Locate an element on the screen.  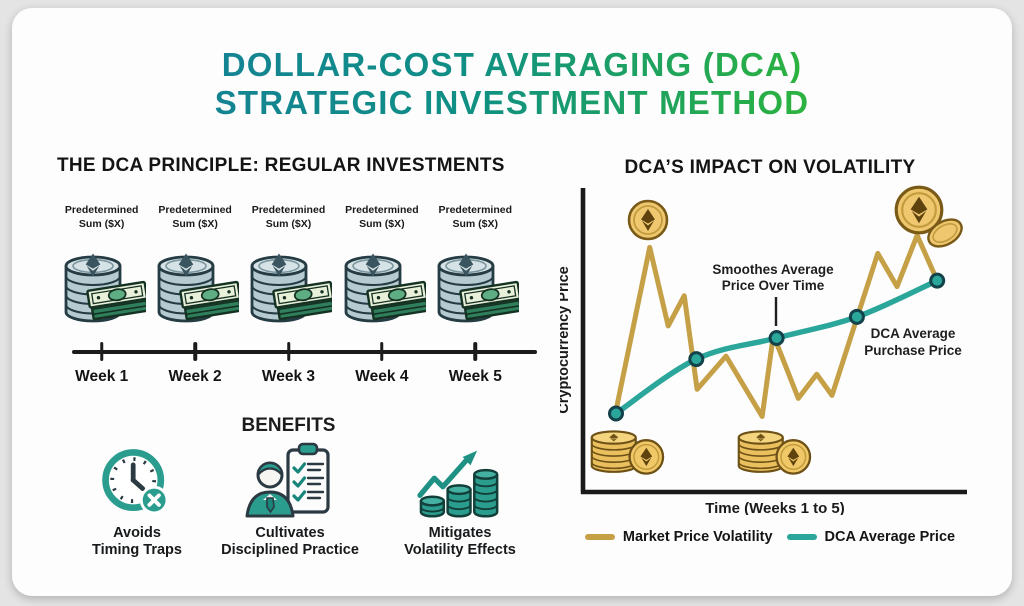
x-axis-label: Time (Weeks 1 to 5) is located at coordinates (775, 507).